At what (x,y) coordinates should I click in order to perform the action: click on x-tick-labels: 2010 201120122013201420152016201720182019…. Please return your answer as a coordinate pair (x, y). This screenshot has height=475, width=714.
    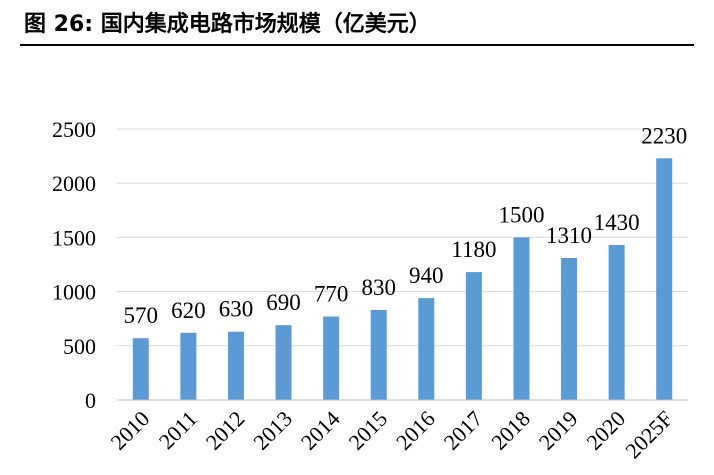
    Looking at the image, I should click on (392, 434).